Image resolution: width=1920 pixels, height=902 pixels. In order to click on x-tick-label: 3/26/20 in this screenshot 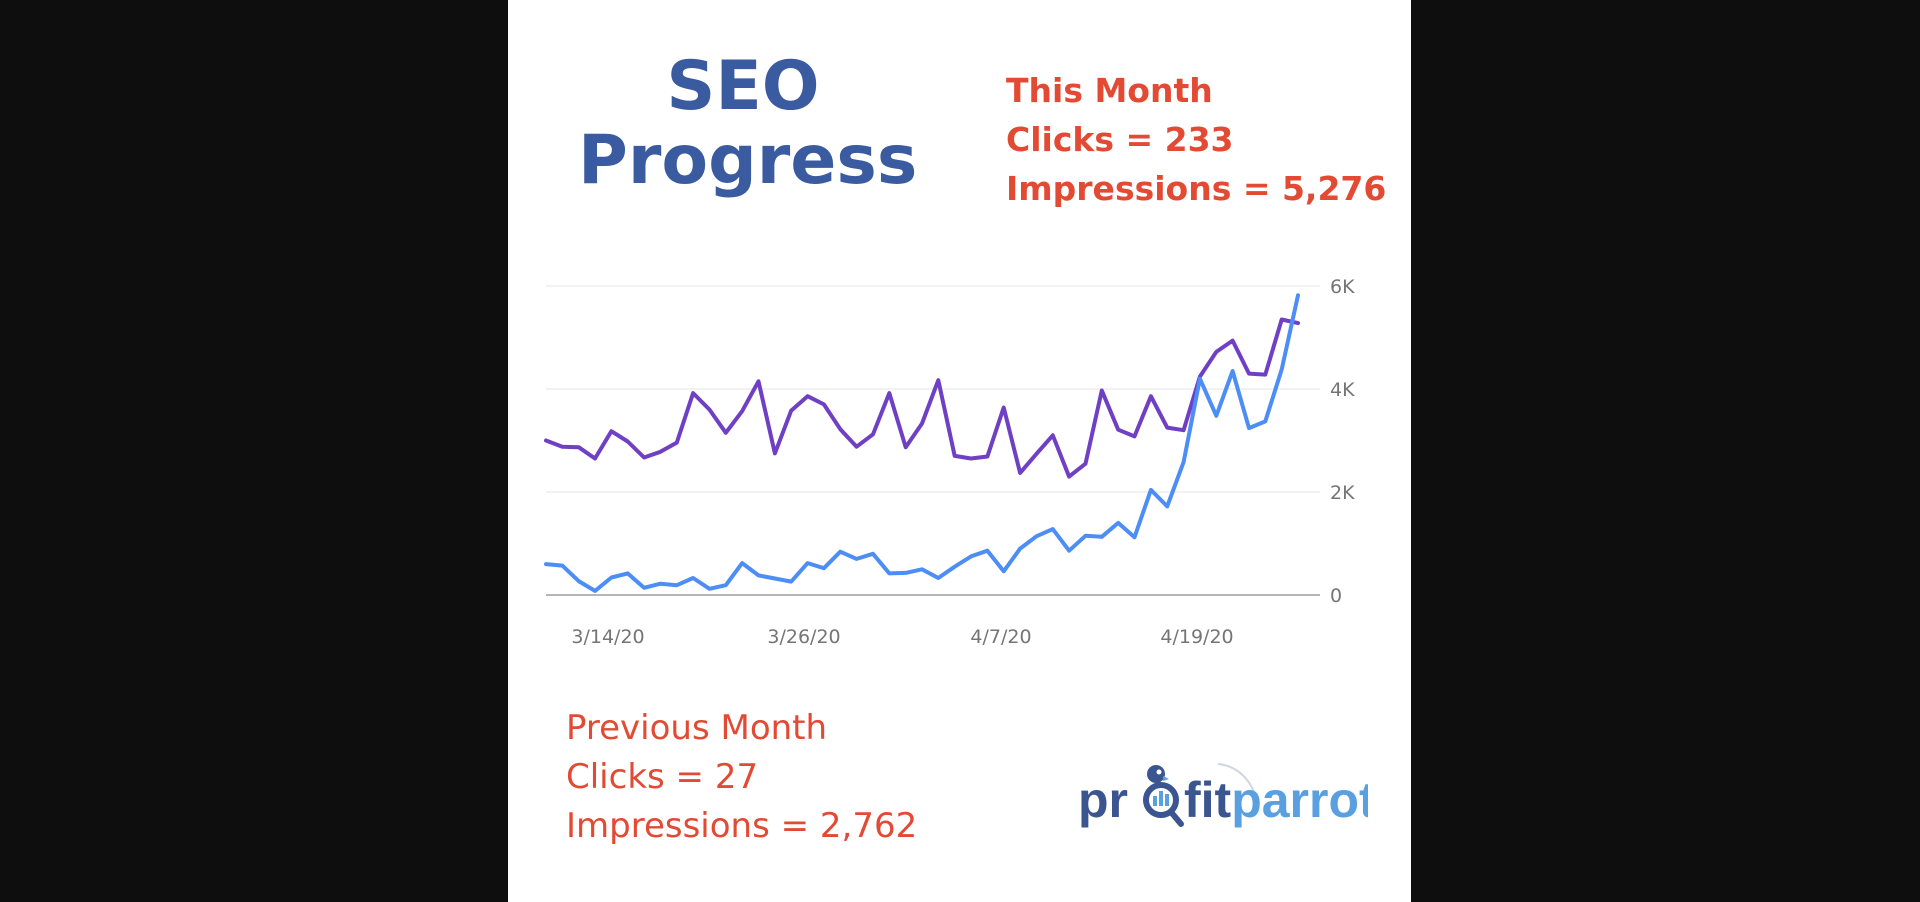, I will do `click(803, 637)`.